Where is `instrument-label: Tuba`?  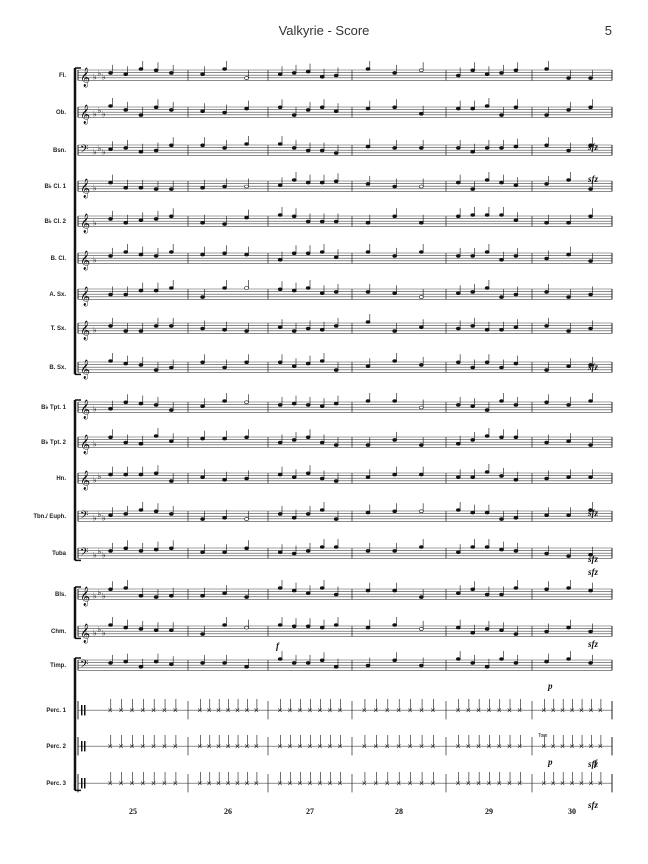
instrument-label: Tuba is located at coordinates (59, 554).